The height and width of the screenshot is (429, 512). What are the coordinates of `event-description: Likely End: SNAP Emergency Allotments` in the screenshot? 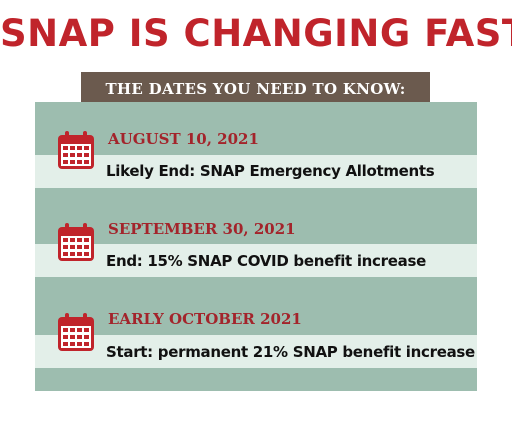 It's located at (270, 171).